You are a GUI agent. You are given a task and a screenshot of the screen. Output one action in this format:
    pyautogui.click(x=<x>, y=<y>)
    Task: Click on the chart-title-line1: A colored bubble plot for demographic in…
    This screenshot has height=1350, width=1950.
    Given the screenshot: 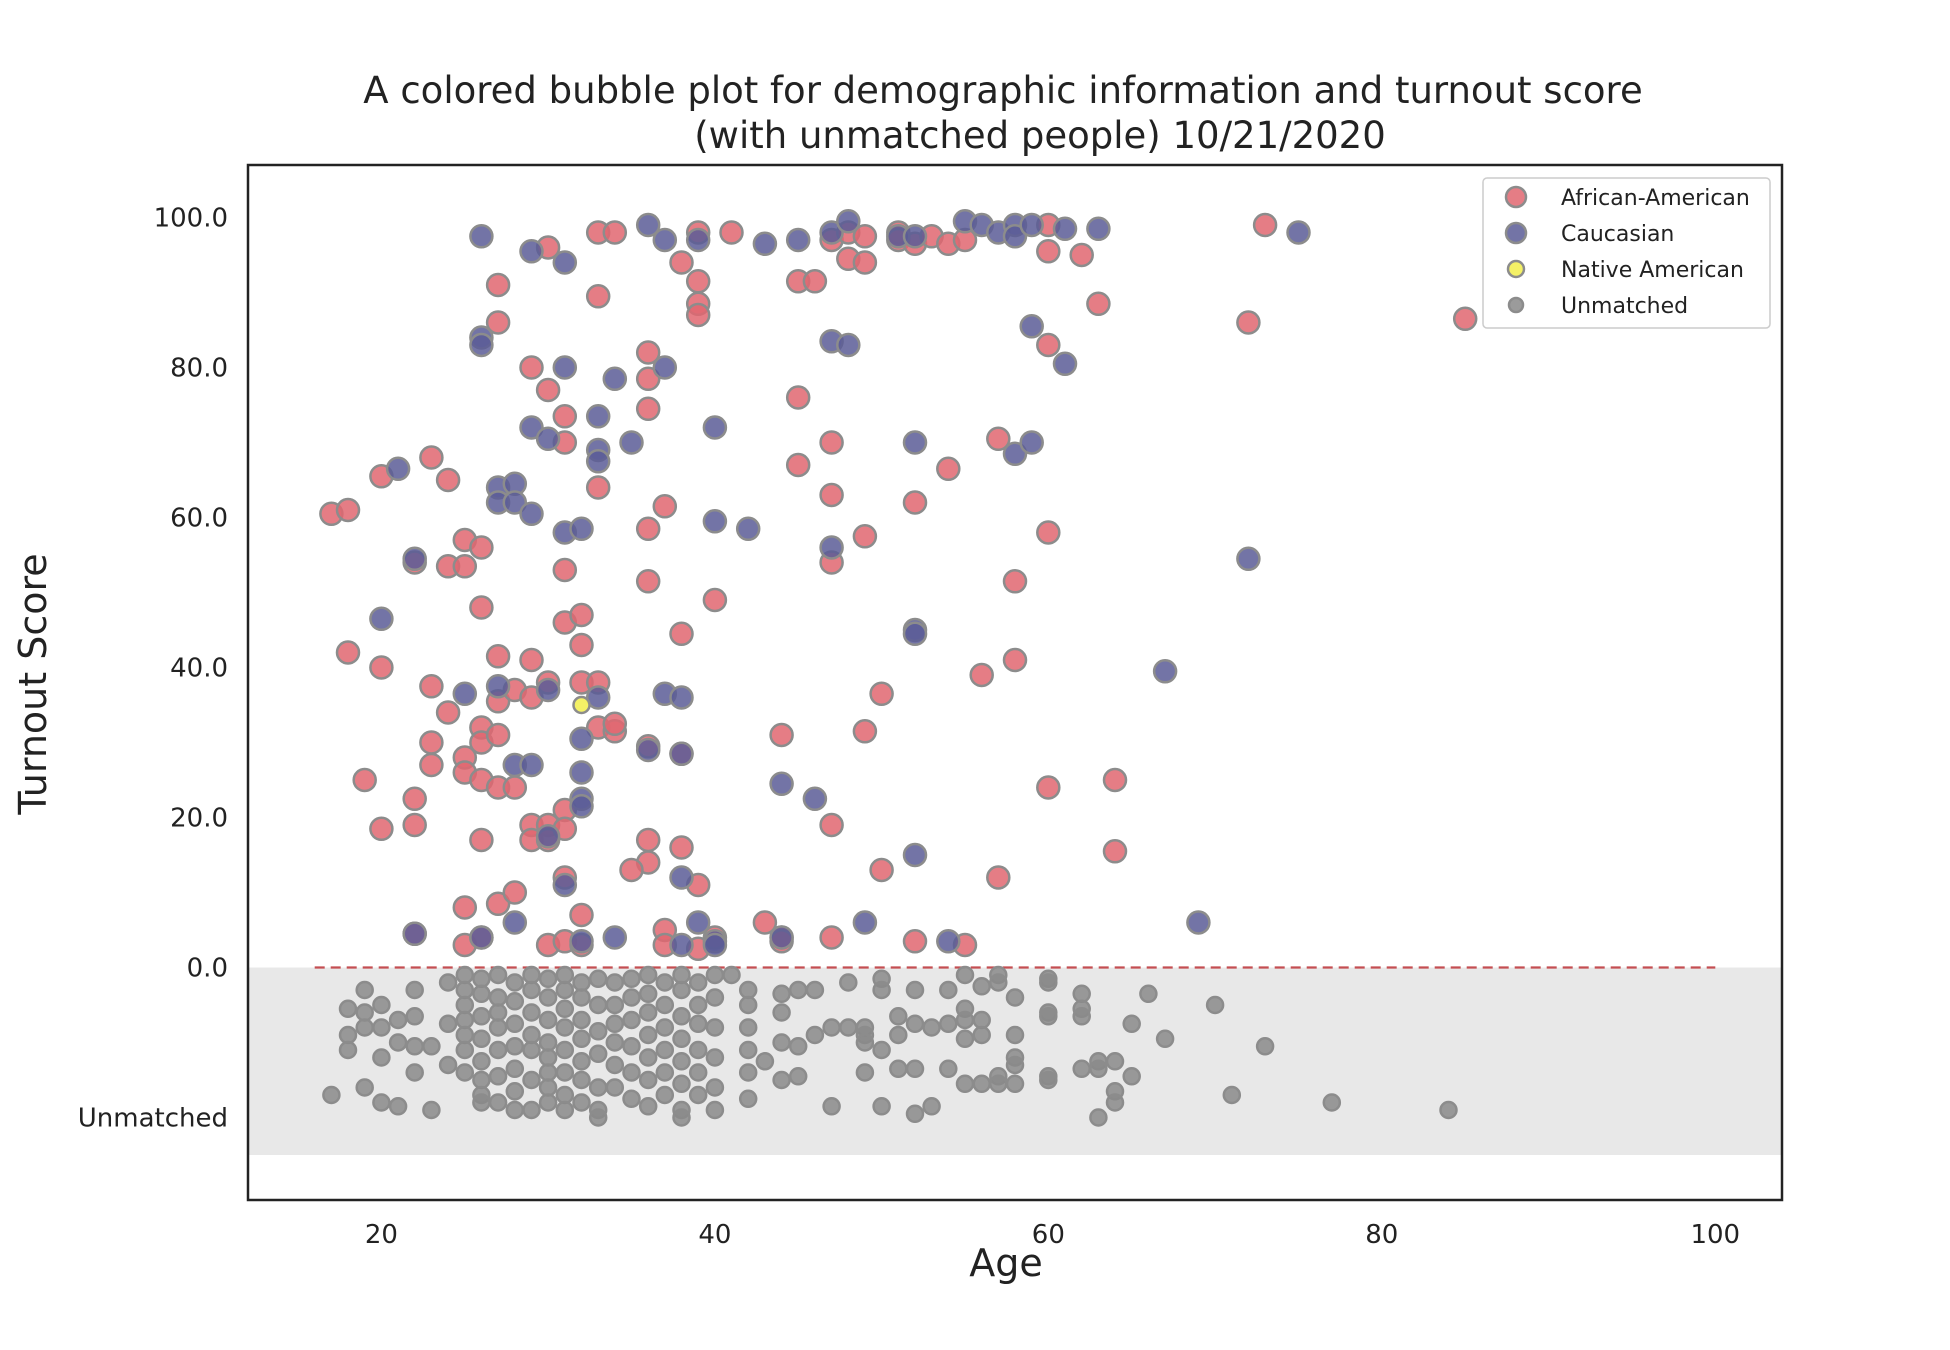 What is the action you would take?
    pyautogui.click(x=1002, y=90)
    